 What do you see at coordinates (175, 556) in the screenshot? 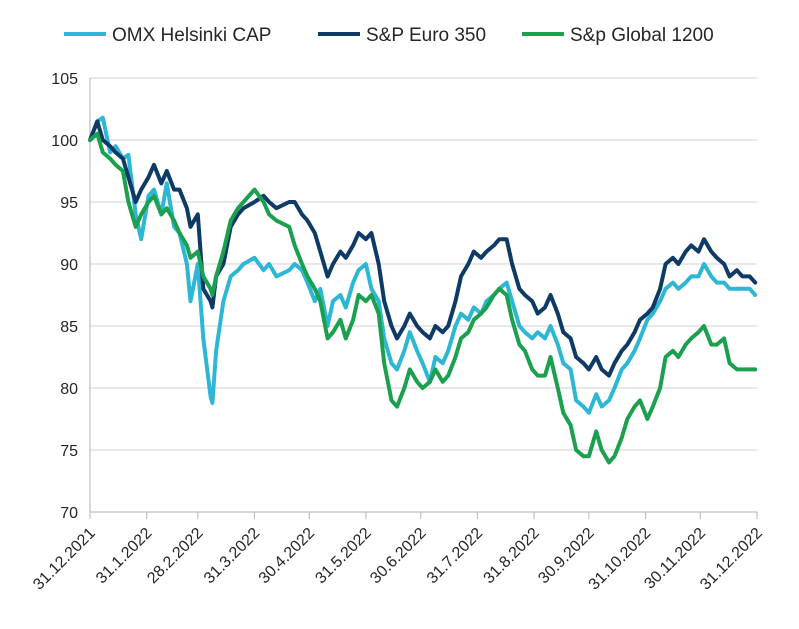
I see `x-tick-label: 28.2.2022` at bounding box center [175, 556].